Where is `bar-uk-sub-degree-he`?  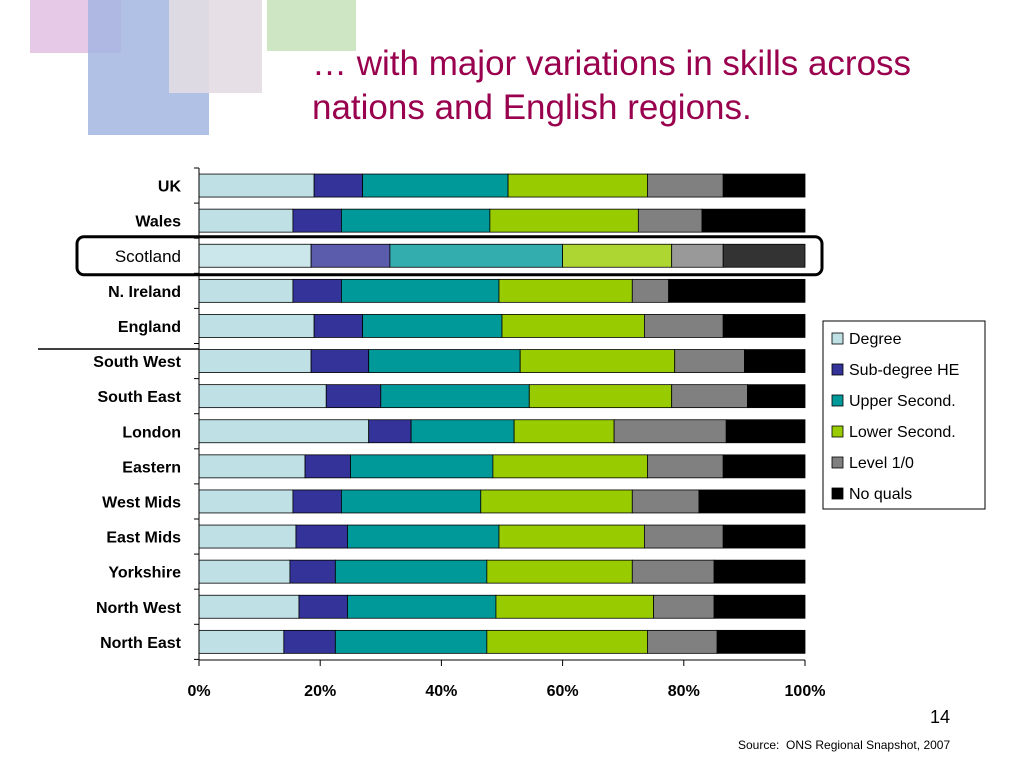 bar-uk-sub-degree-he is located at coordinates (338, 185).